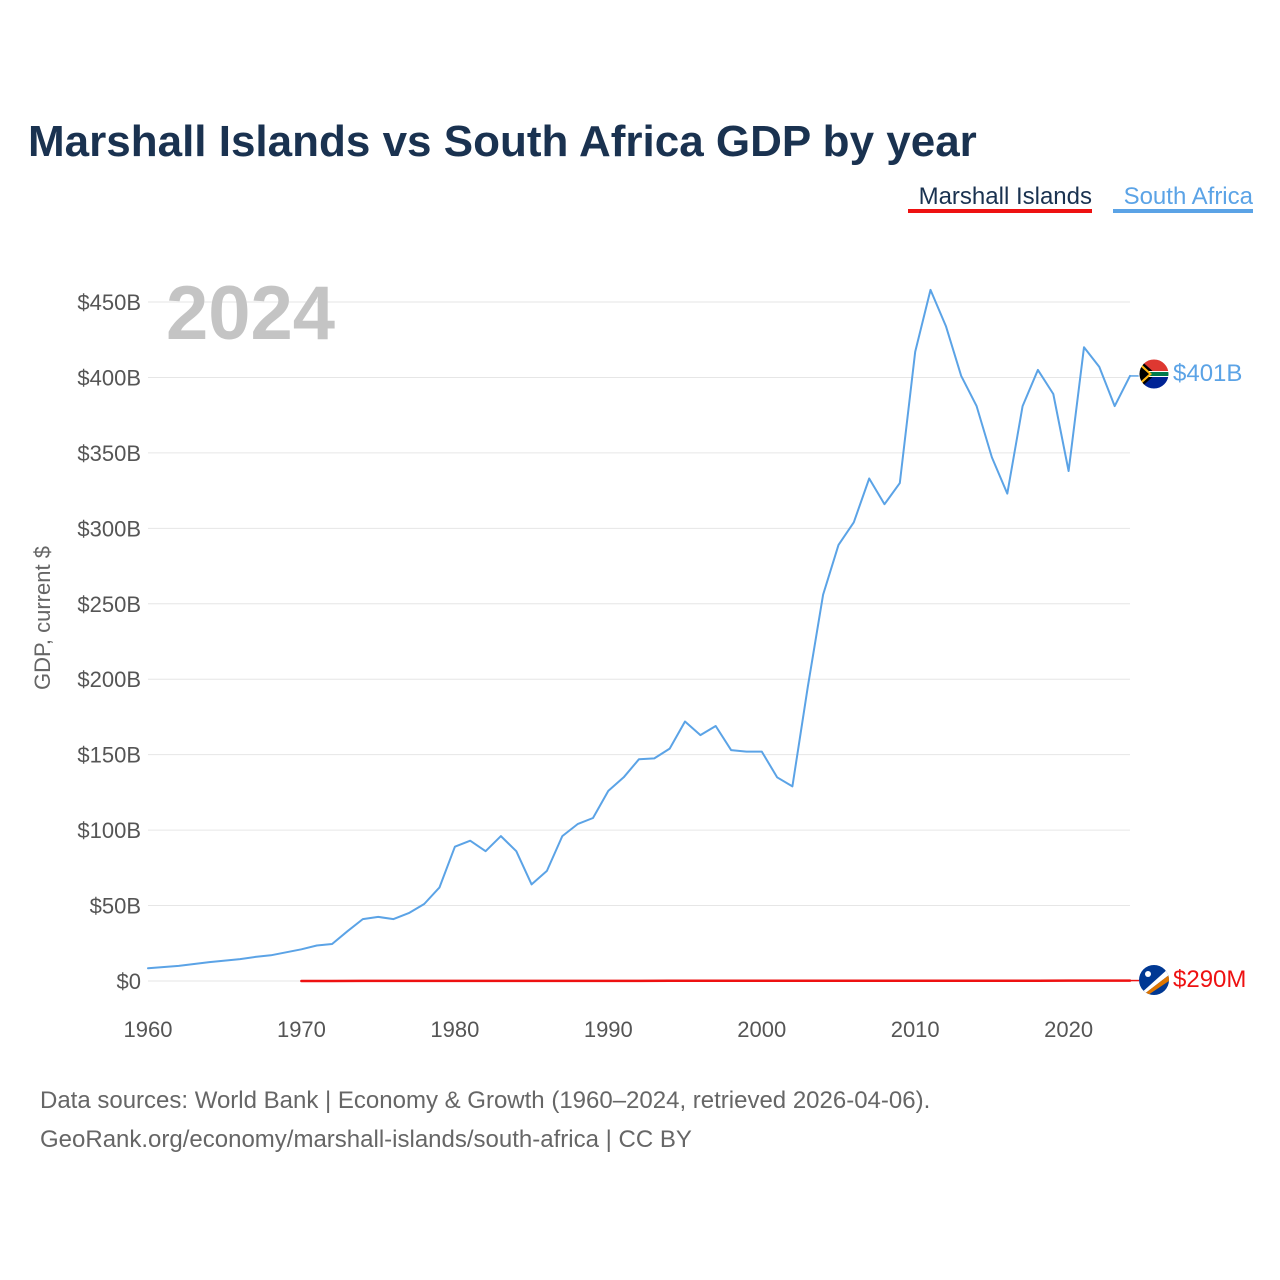 The image size is (1280, 1280). I want to click on x-tick-label: 1970, so click(301, 1029).